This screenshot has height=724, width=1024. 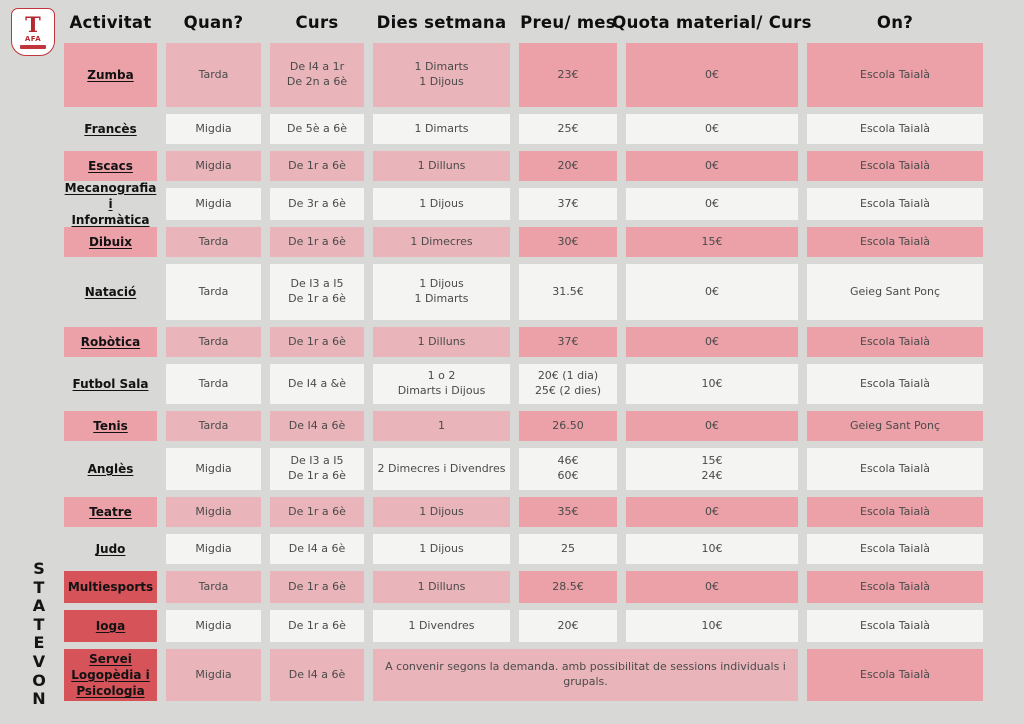 I want to click on table-cell-curs: De 3r a 6è, so click(x=317, y=204).